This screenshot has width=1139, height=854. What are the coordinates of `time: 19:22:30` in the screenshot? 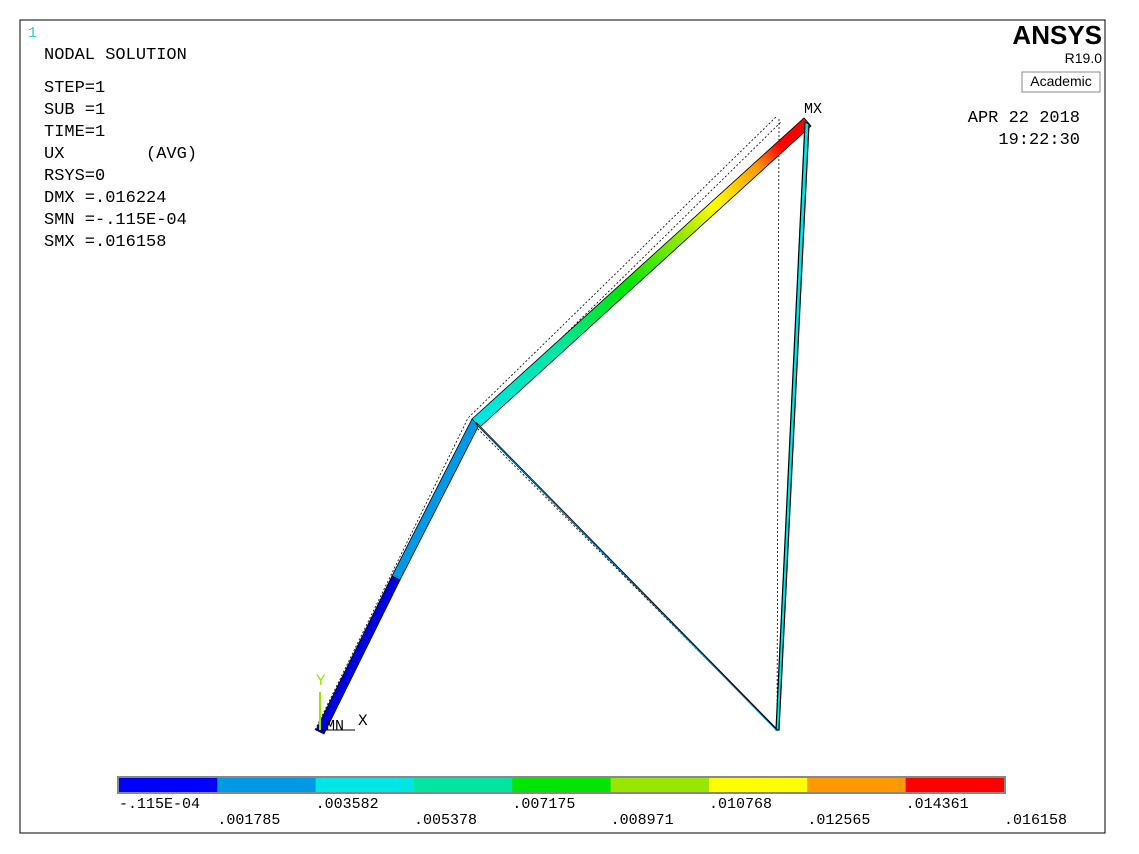 It's located at (1039, 140).